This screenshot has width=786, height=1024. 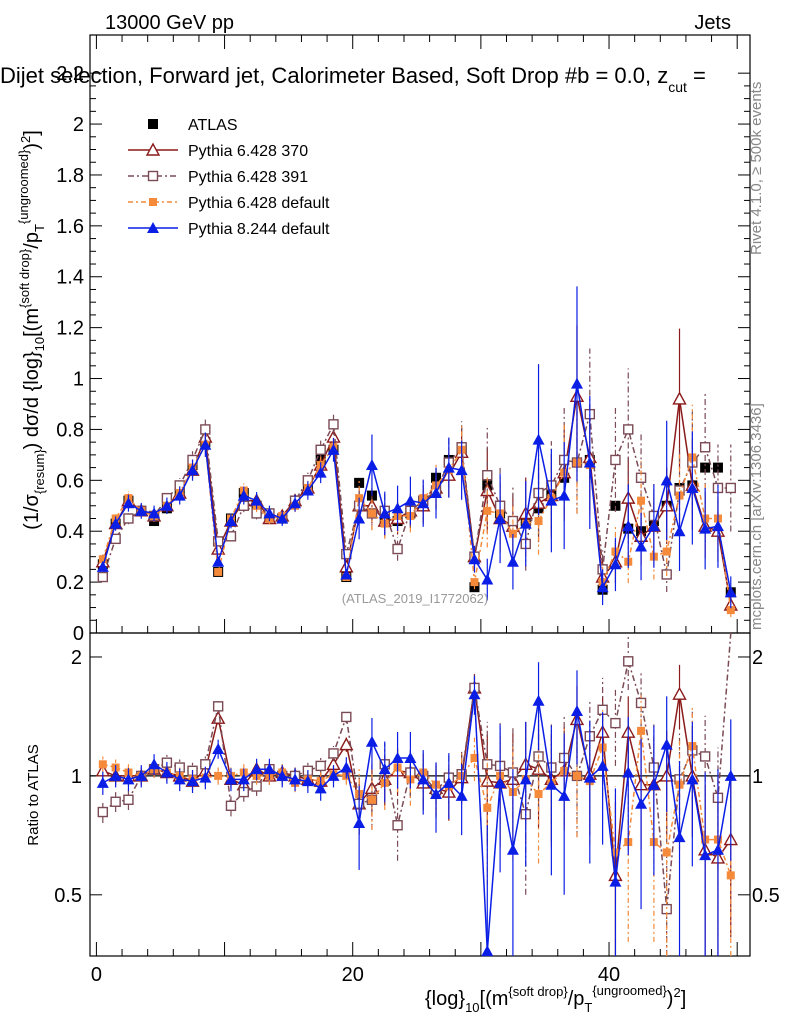 What do you see at coordinates (756, 168) in the screenshot?
I see `side-label-rivet: Rivet 4.1.0, ≥ 500k events` at bounding box center [756, 168].